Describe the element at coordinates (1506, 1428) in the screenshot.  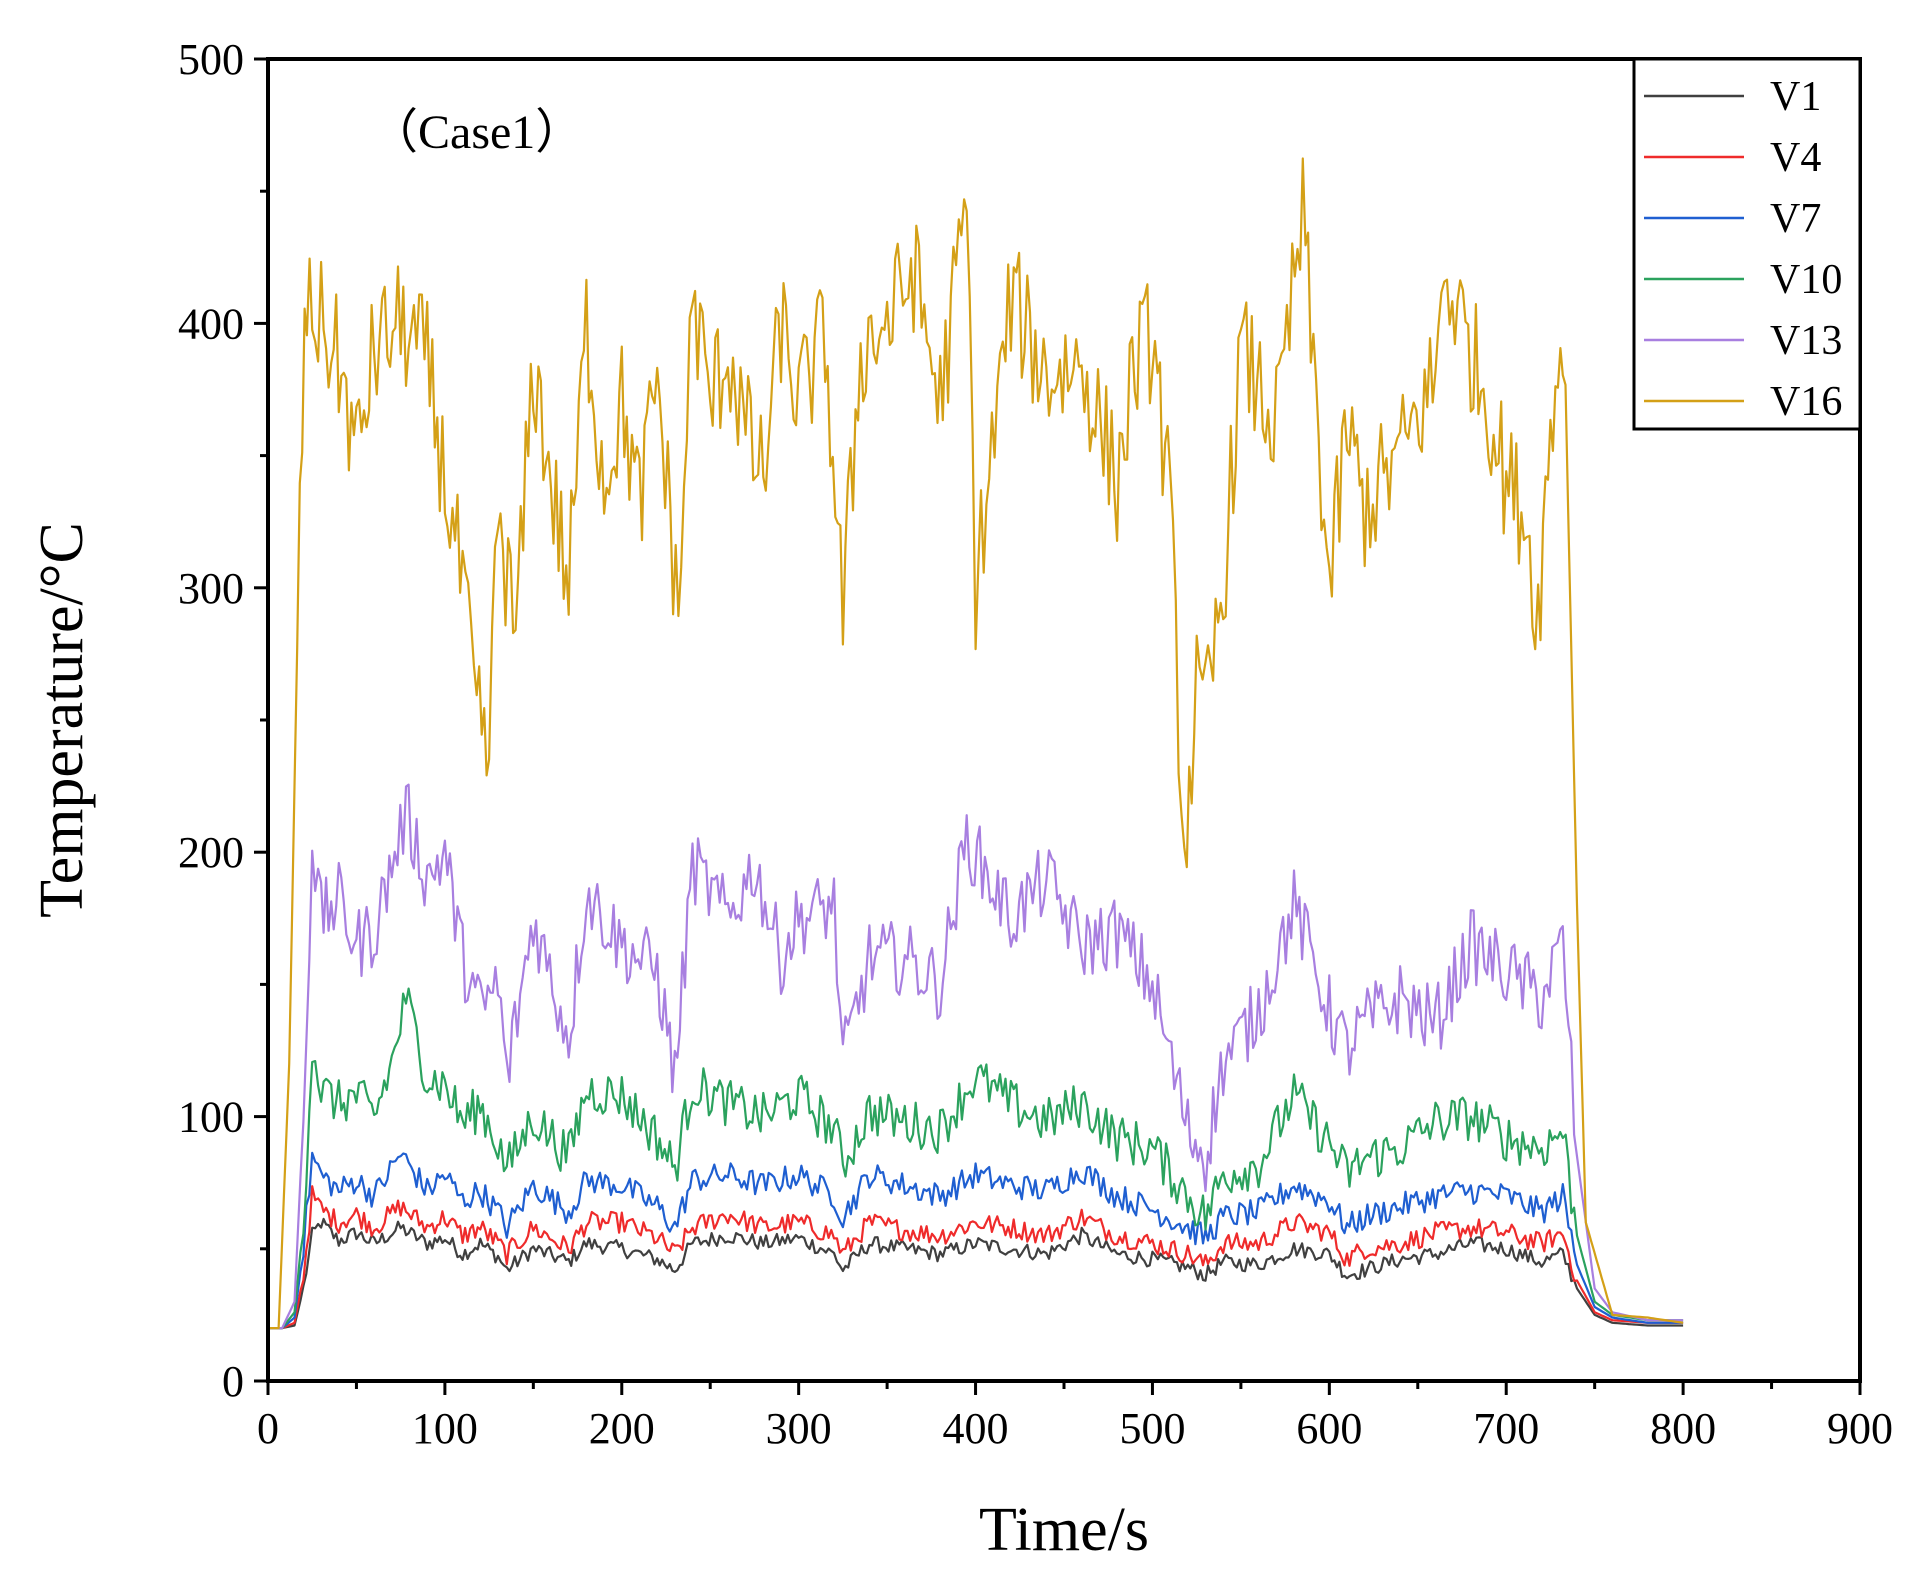
I see `x-tick-label: 700` at that location.